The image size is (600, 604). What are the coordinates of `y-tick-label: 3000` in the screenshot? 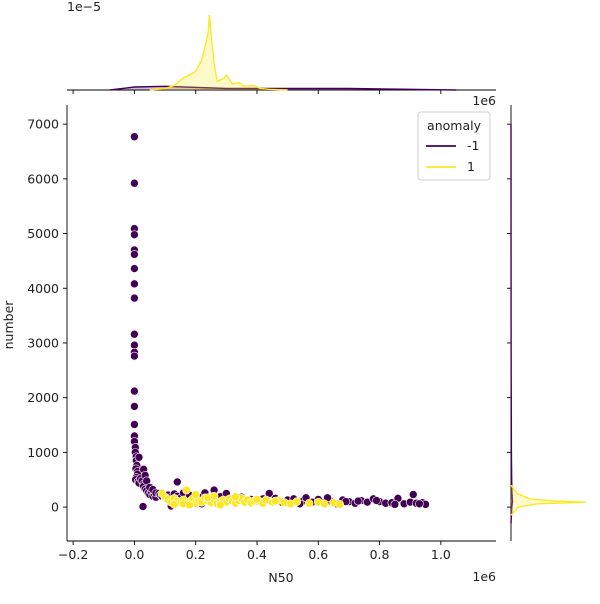 It's located at (43, 342).